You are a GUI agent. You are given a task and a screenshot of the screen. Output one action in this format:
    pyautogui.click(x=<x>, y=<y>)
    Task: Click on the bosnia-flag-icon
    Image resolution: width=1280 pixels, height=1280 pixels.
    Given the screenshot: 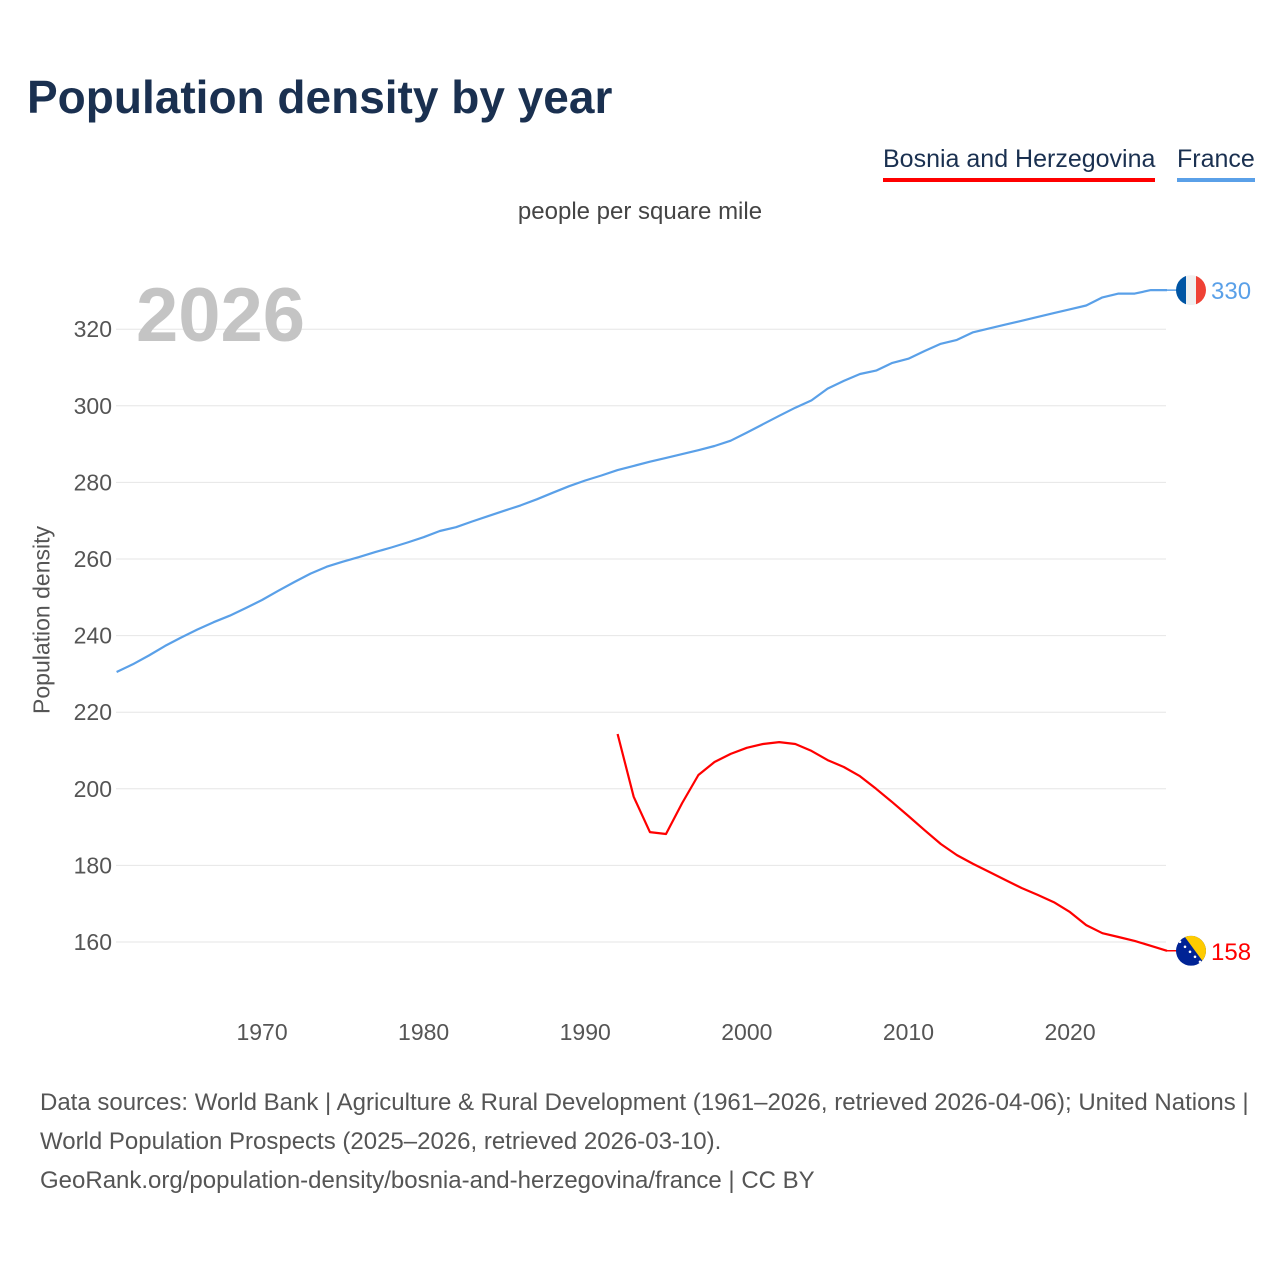 What is the action you would take?
    pyautogui.click(x=1195, y=950)
    